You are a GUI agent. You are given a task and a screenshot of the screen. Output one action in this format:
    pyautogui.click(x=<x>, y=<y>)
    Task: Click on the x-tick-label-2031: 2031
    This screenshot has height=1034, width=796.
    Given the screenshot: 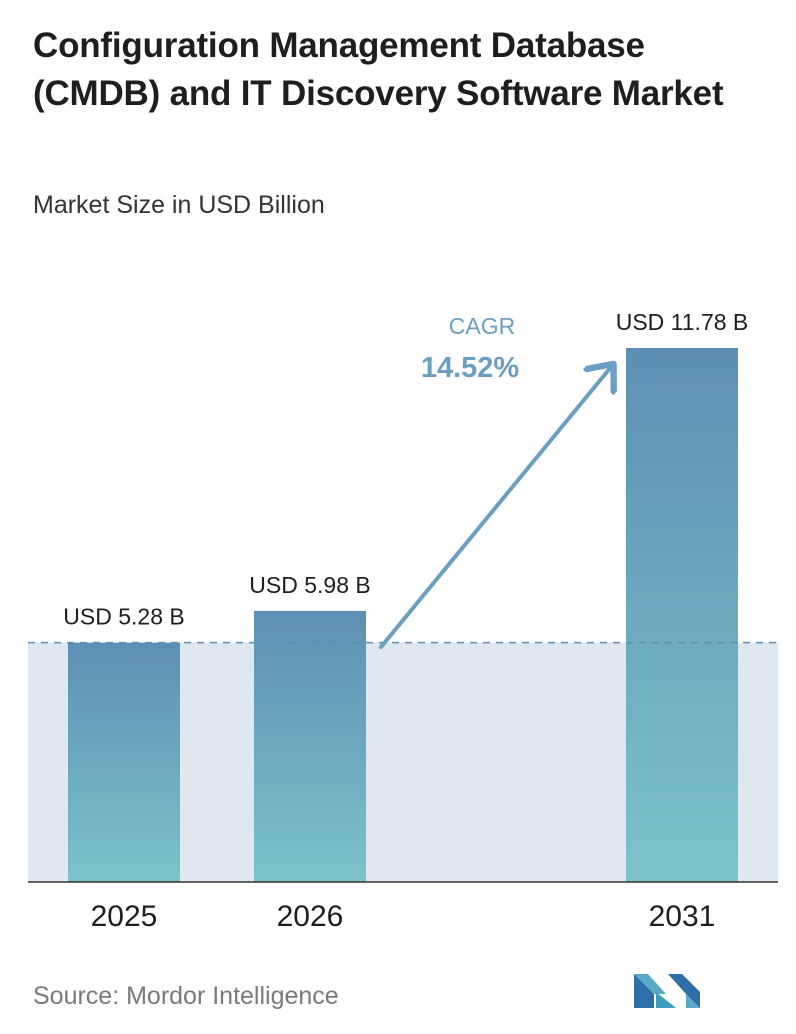 What is the action you would take?
    pyautogui.click(x=682, y=916)
    